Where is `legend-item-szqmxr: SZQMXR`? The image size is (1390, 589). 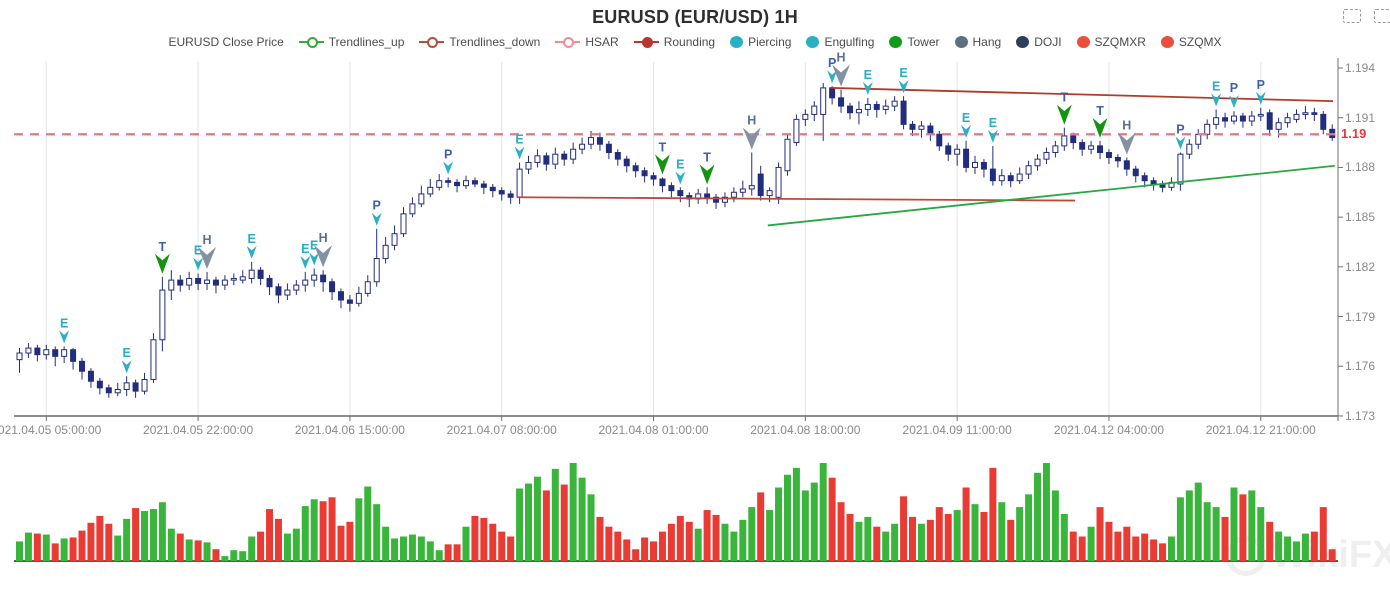
legend-item-szqmxr: SZQMXR is located at coordinates (1111, 42).